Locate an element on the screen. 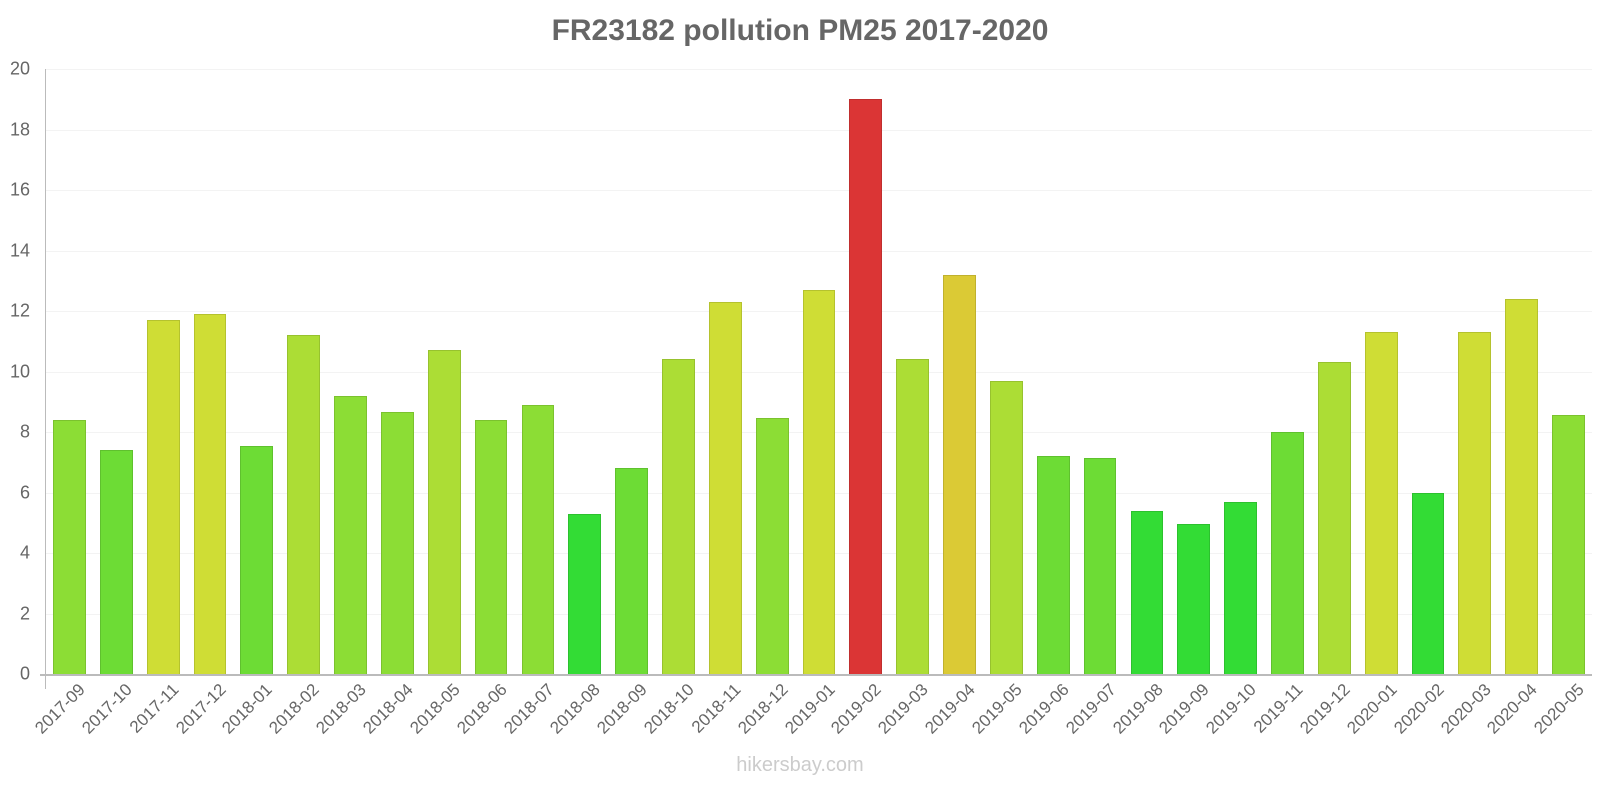 The width and height of the screenshot is (1600, 800). y-tick-label: 8 is located at coordinates (24, 431).